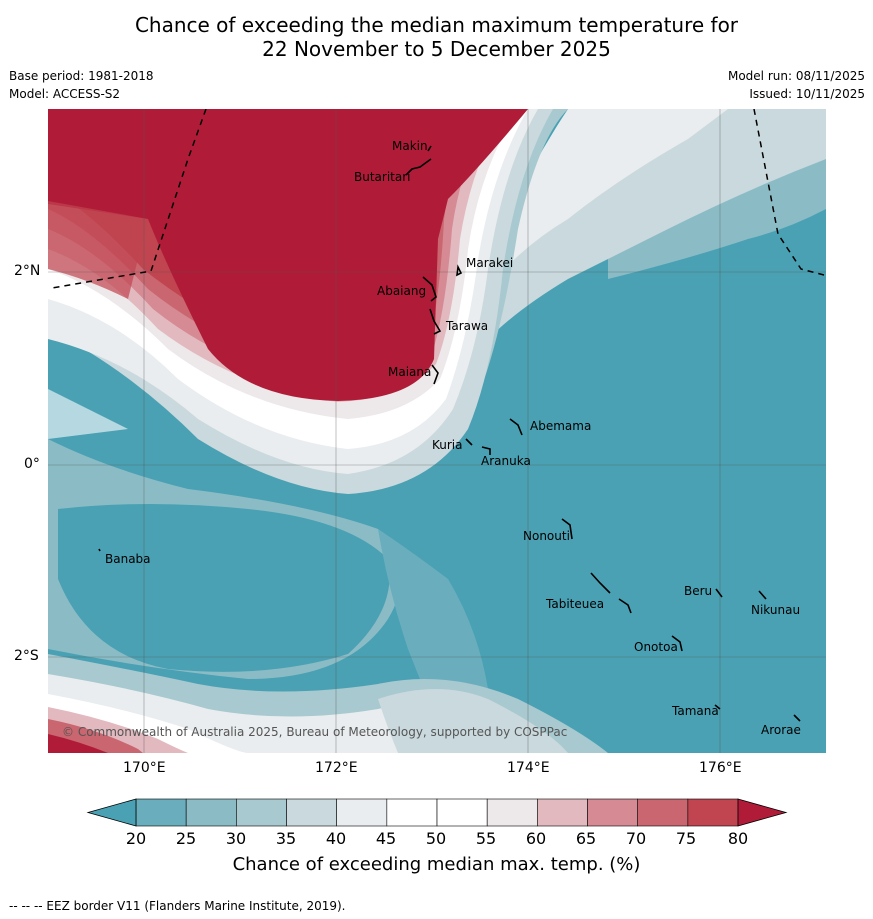 Image resolution: width=873 pixels, height=919 pixels. Describe the element at coordinates (807, 94) in the screenshot. I see `issued-date: Issued: 10/11/2025` at that location.